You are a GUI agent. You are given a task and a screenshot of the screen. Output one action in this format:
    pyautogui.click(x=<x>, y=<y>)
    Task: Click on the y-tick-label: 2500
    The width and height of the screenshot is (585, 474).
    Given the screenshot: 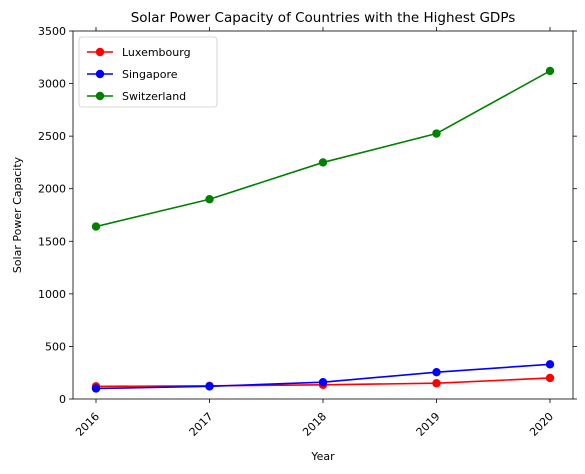 What is the action you would take?
    pyautogui.click(x=52, y=136)
    